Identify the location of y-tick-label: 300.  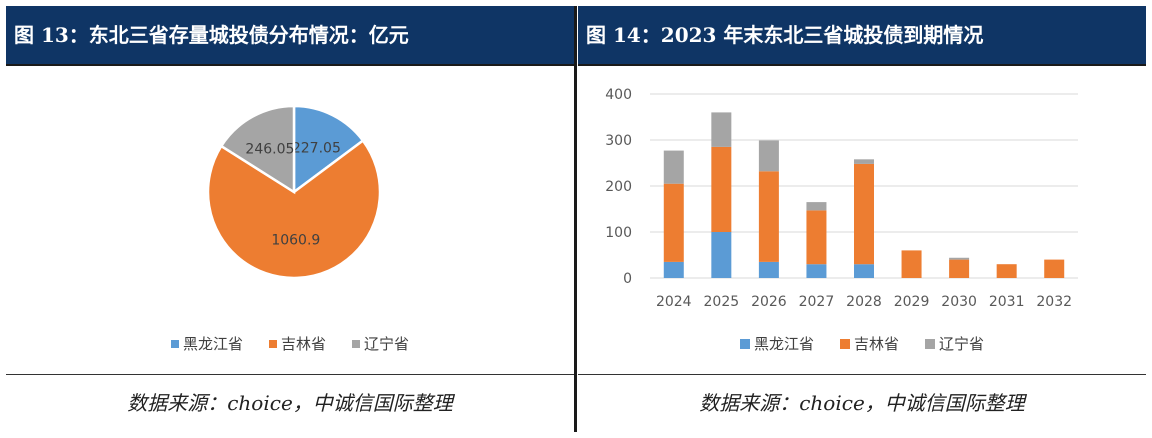
(618, 141).